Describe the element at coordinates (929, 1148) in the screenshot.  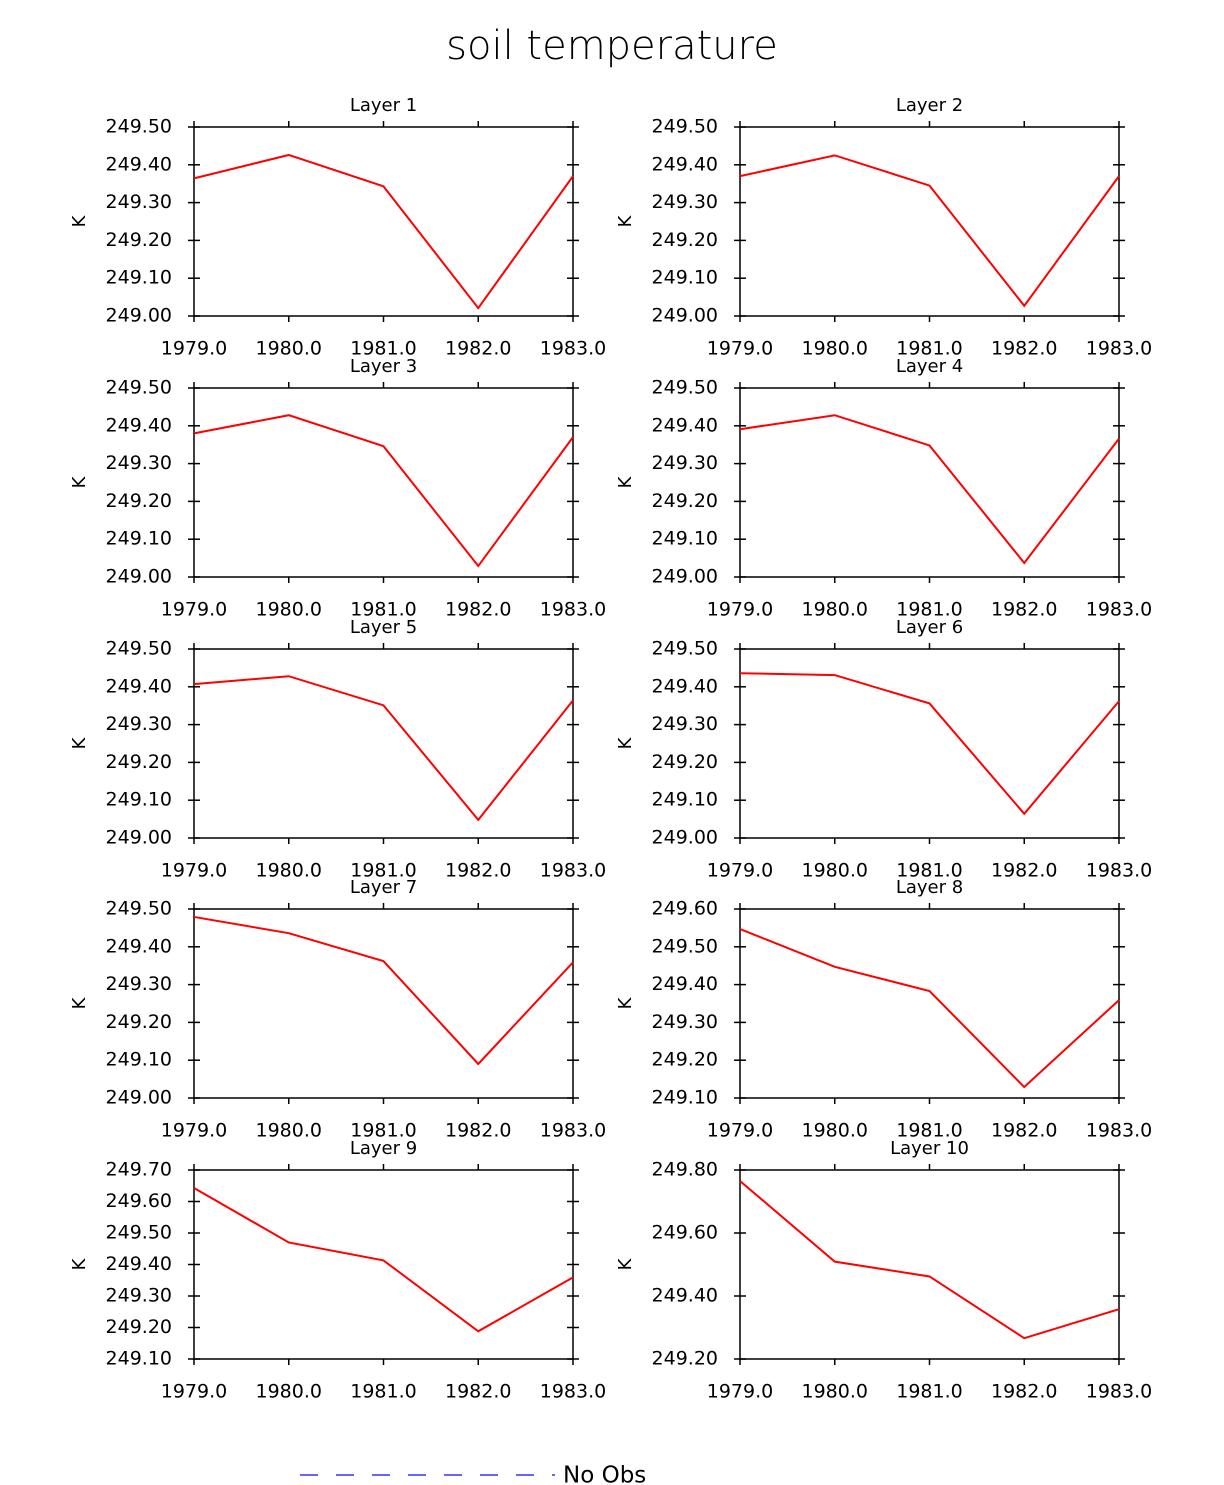
I see `subplot-title: Layer 10` at that location.